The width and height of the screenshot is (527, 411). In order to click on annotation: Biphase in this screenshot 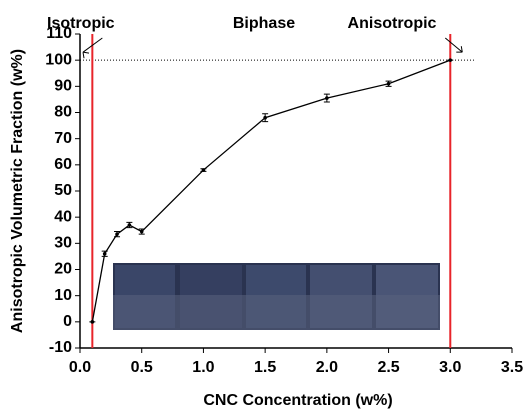, I will do `click(264, 23)`.